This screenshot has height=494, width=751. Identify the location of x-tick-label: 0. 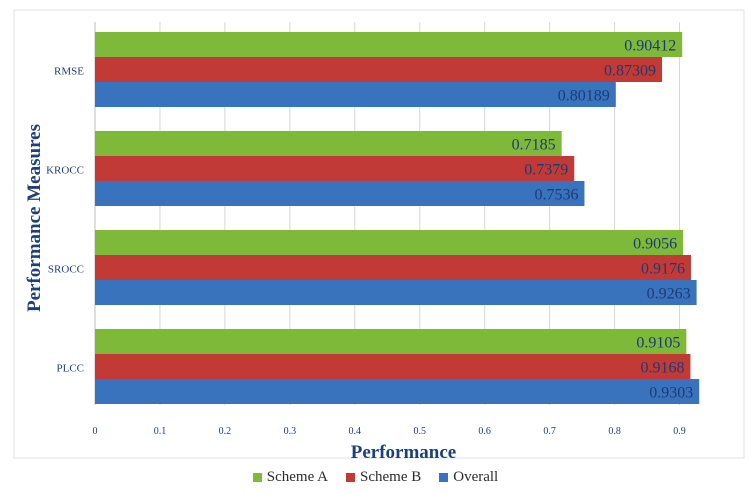
(95, 431).